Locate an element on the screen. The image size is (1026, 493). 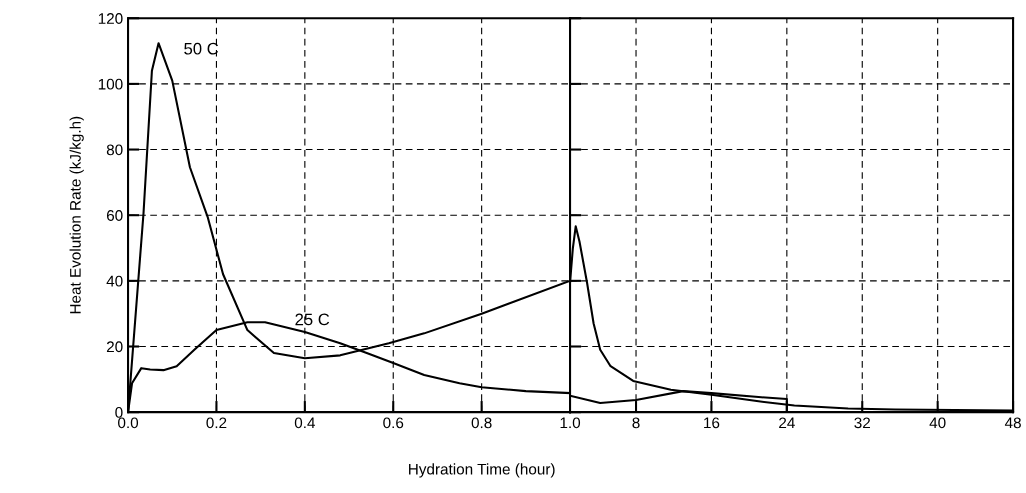
y-tick-label: 80 is located at coordinates (114, 150).